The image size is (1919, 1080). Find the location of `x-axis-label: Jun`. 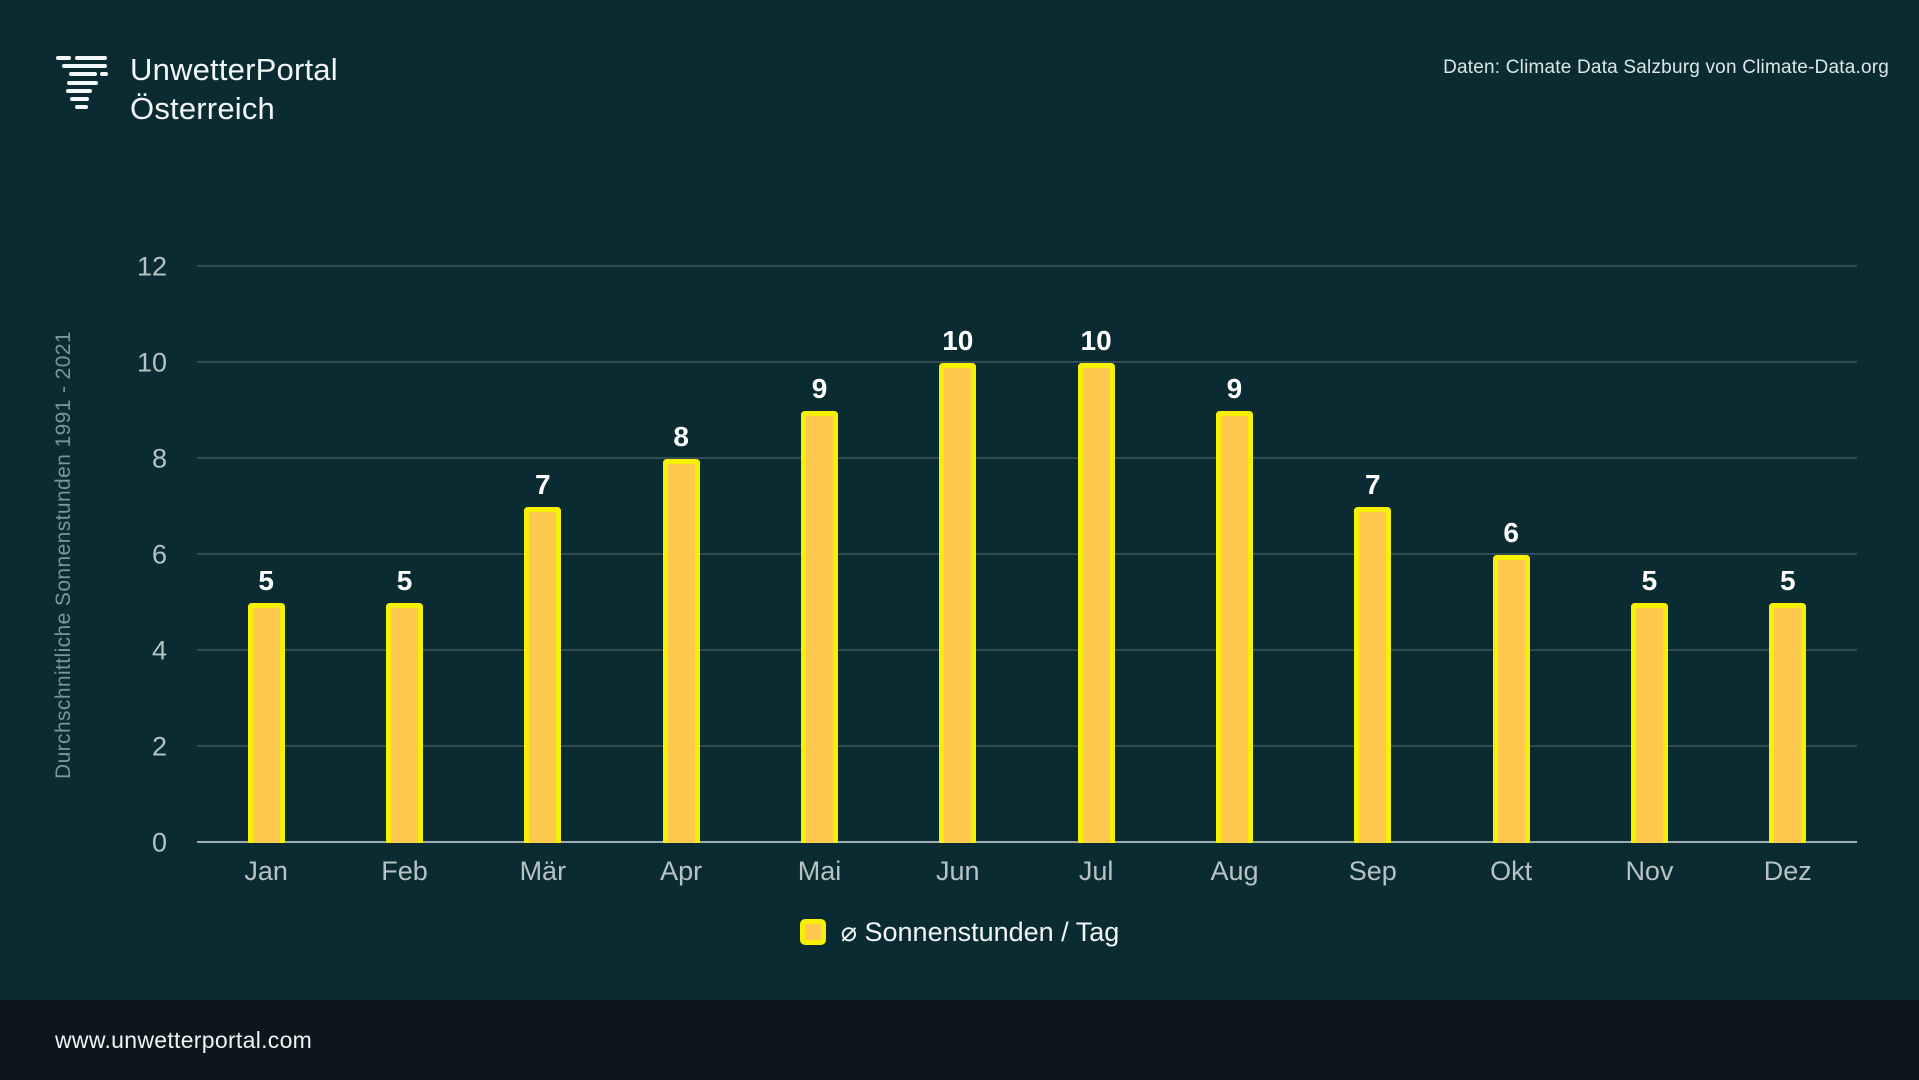

x-axis-label: Jun is located at coordinates (958, 871).